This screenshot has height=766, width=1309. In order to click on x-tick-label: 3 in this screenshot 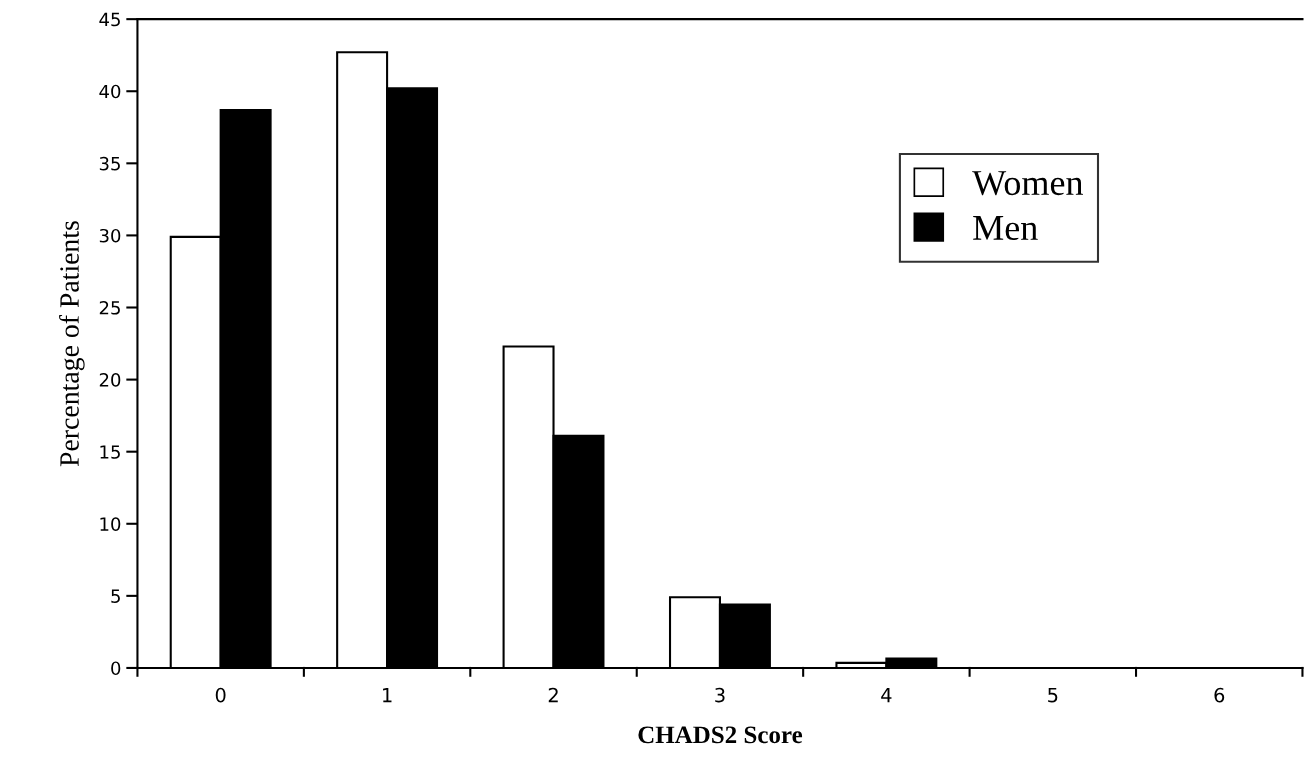, I will do `click(720, 695)`.